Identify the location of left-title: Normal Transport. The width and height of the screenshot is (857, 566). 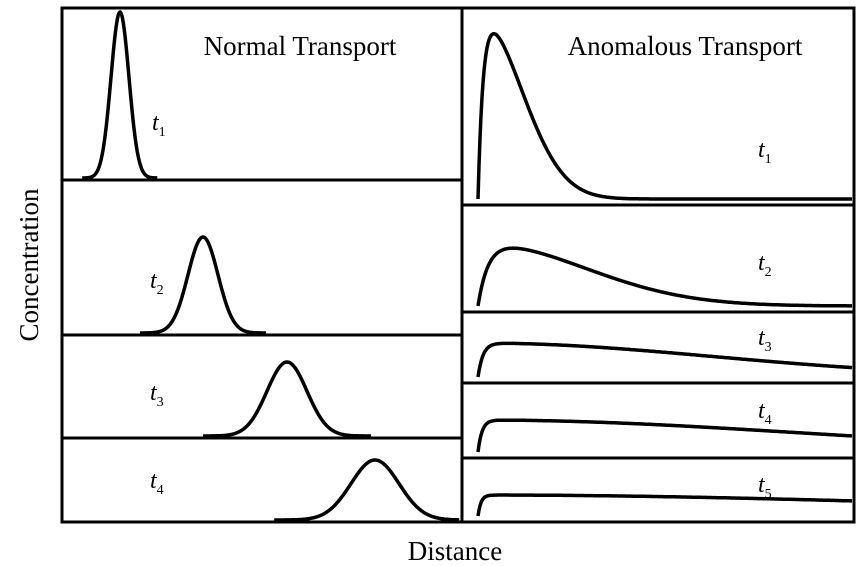
(300, 46).